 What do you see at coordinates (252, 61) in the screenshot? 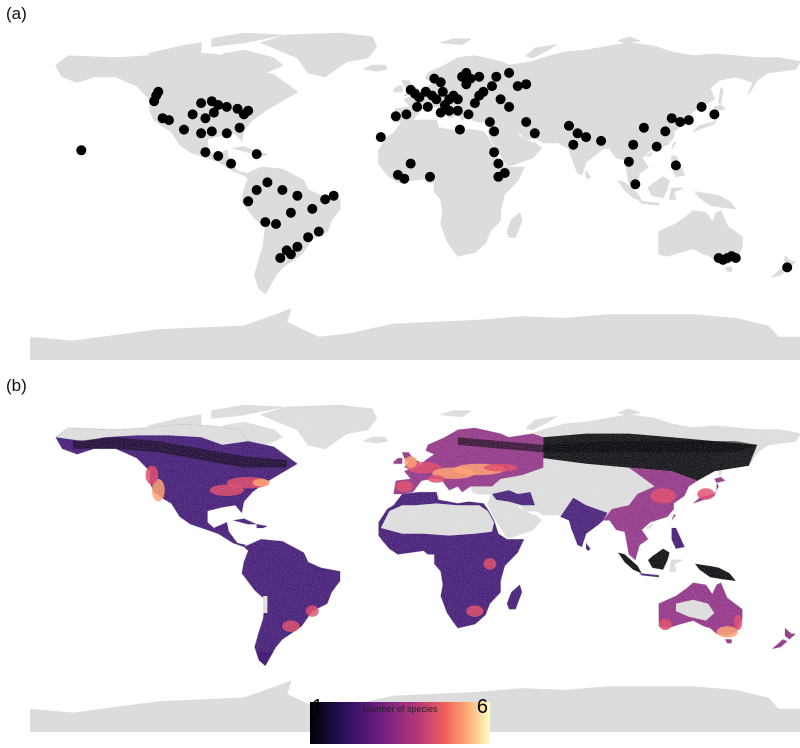
I see `land-baffin` at bounding box center [252, 61].